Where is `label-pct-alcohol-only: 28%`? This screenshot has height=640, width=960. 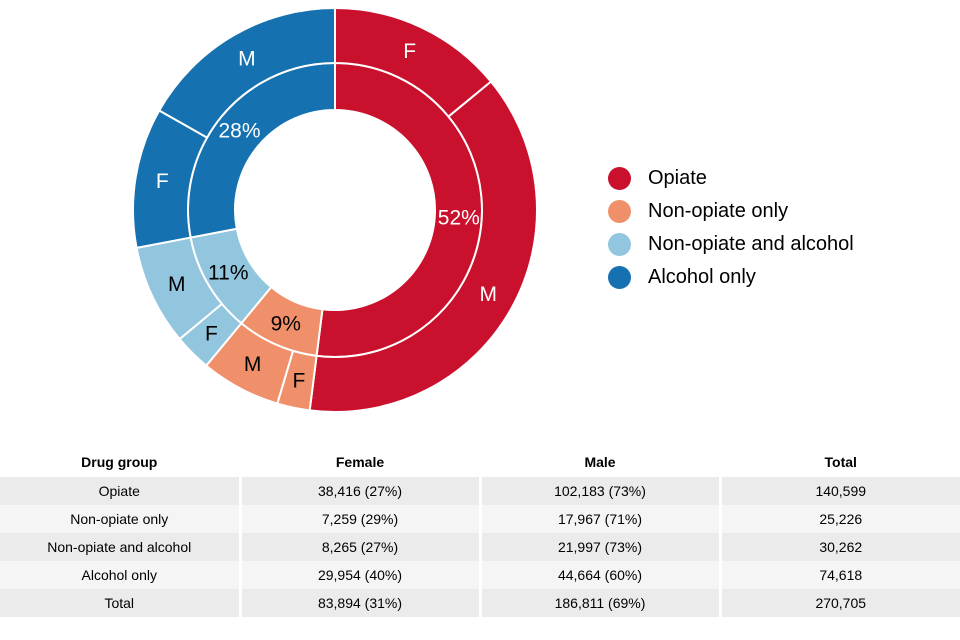 label-pct-alcohol-only: 28% is located at coordinates (239, 131).